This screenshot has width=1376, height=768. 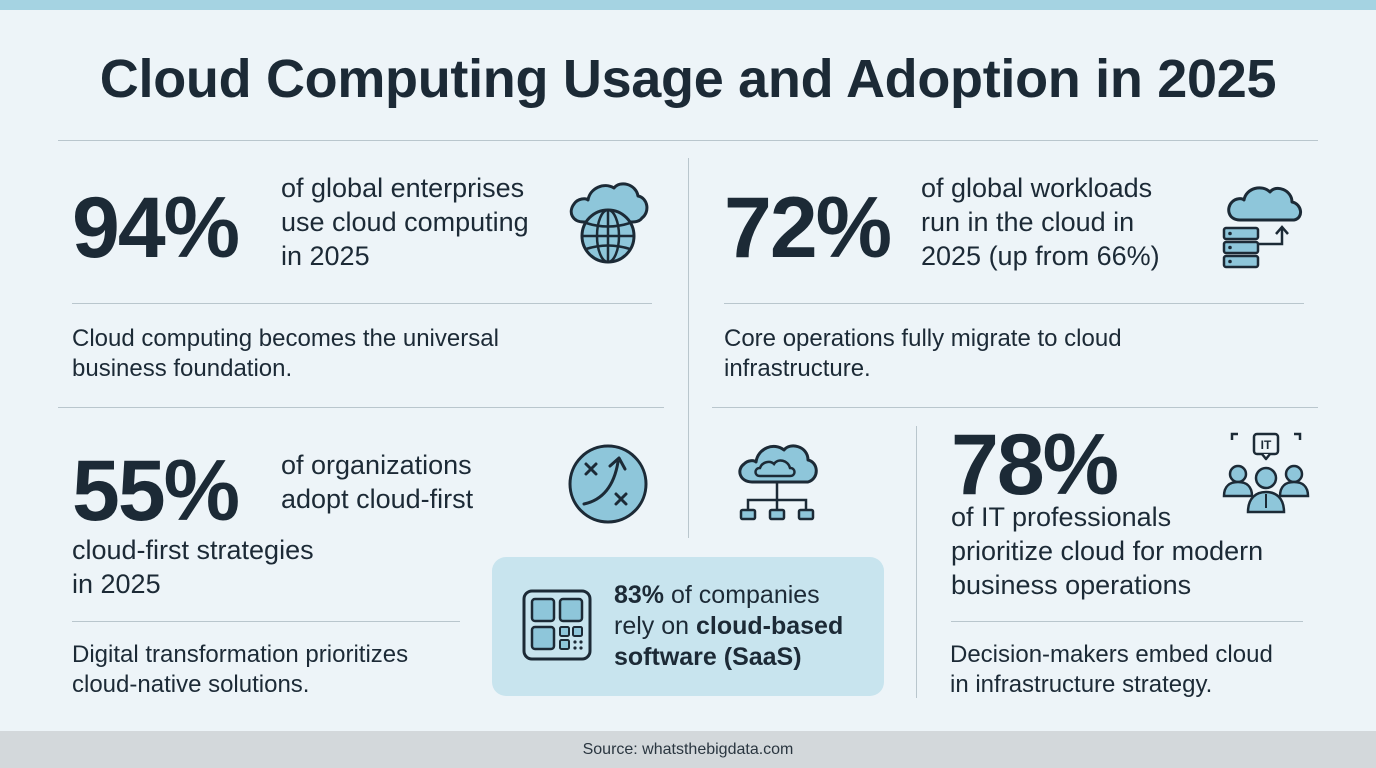 I want to click on callout-line: software (SaaS), so click(x=745, y=657).